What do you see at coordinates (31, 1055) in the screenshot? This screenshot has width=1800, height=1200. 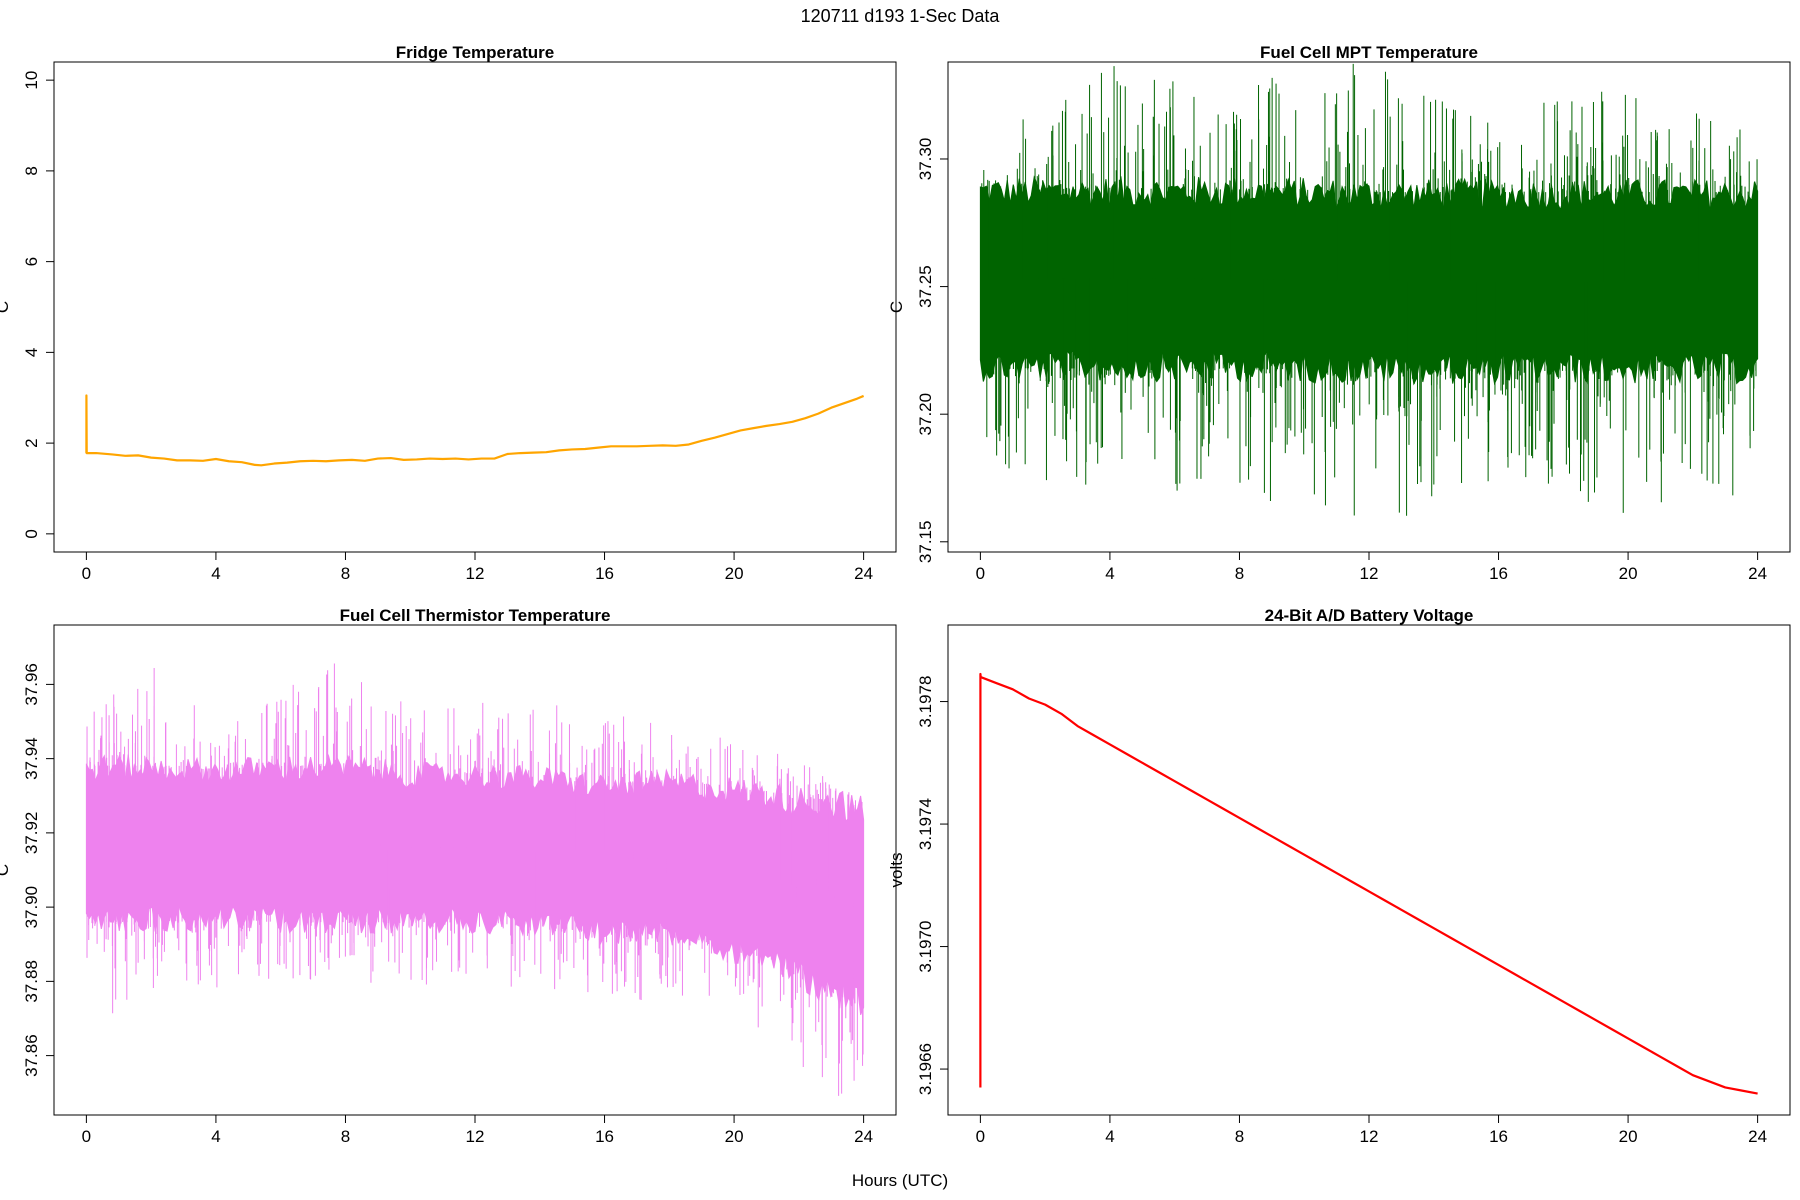 I see `y-tick-label: 37.86` at bounding box center [31, 1055].